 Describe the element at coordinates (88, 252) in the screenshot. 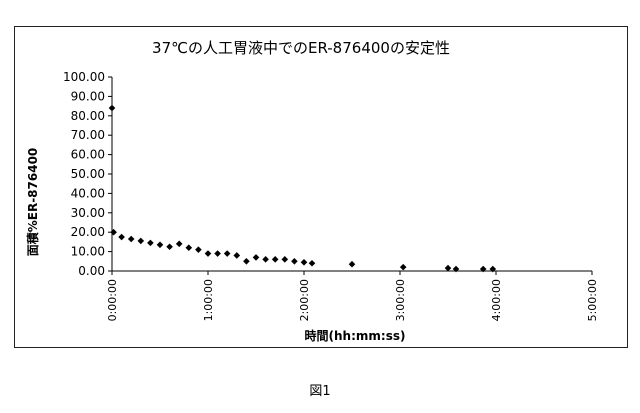

I see `y-tick-label: 10.00` at that location.